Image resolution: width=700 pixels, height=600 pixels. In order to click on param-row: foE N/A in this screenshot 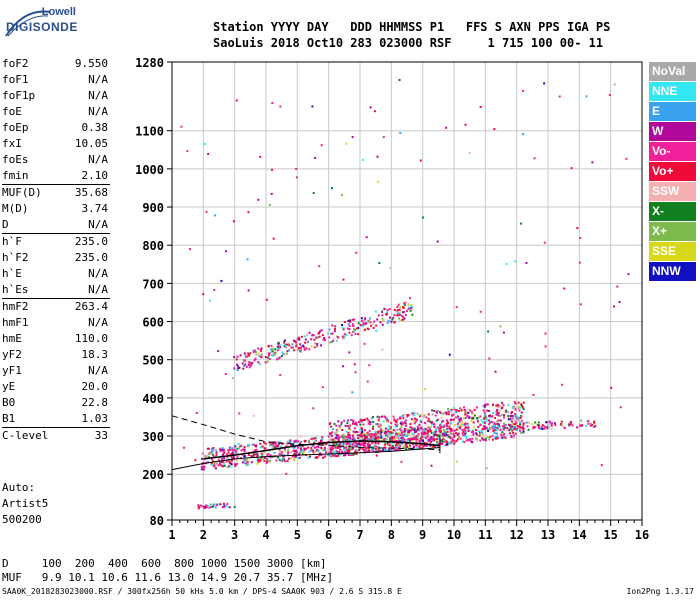, I will do `click(56, 112)`.